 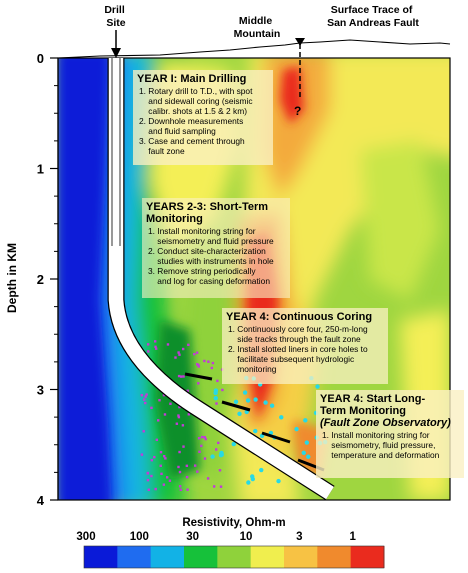 I want to click on phase-item: temperature and deformation, so click(x=381, y=455).